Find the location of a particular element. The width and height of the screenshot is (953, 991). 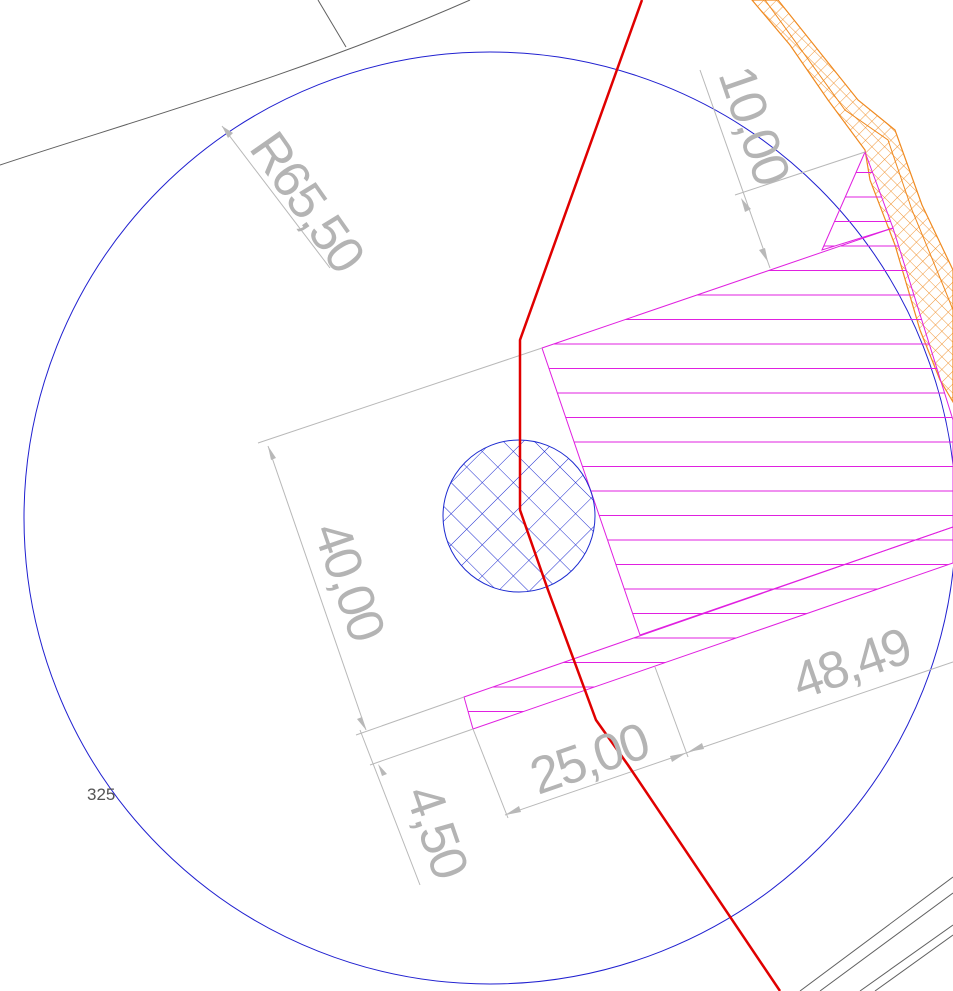

height-label: 40,00 is located at coordinates (349, 581).